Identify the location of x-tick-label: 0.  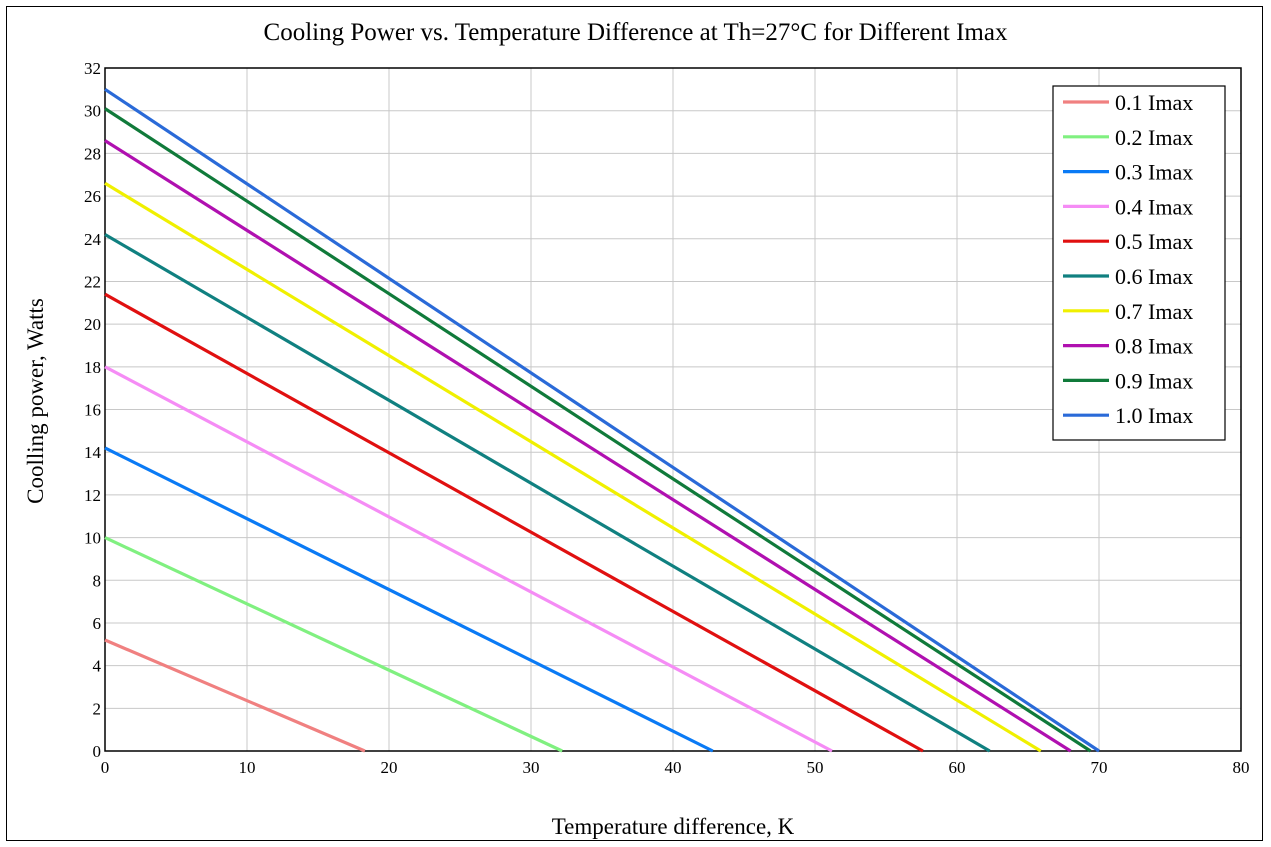
(105, 767).